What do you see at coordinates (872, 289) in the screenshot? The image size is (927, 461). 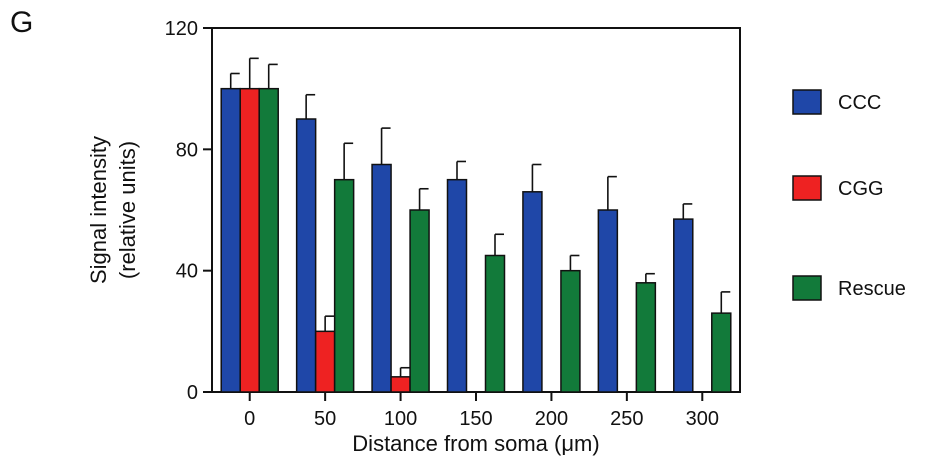 I see `legend-label-rescue: Rescue` at bounding box center [872, 289].